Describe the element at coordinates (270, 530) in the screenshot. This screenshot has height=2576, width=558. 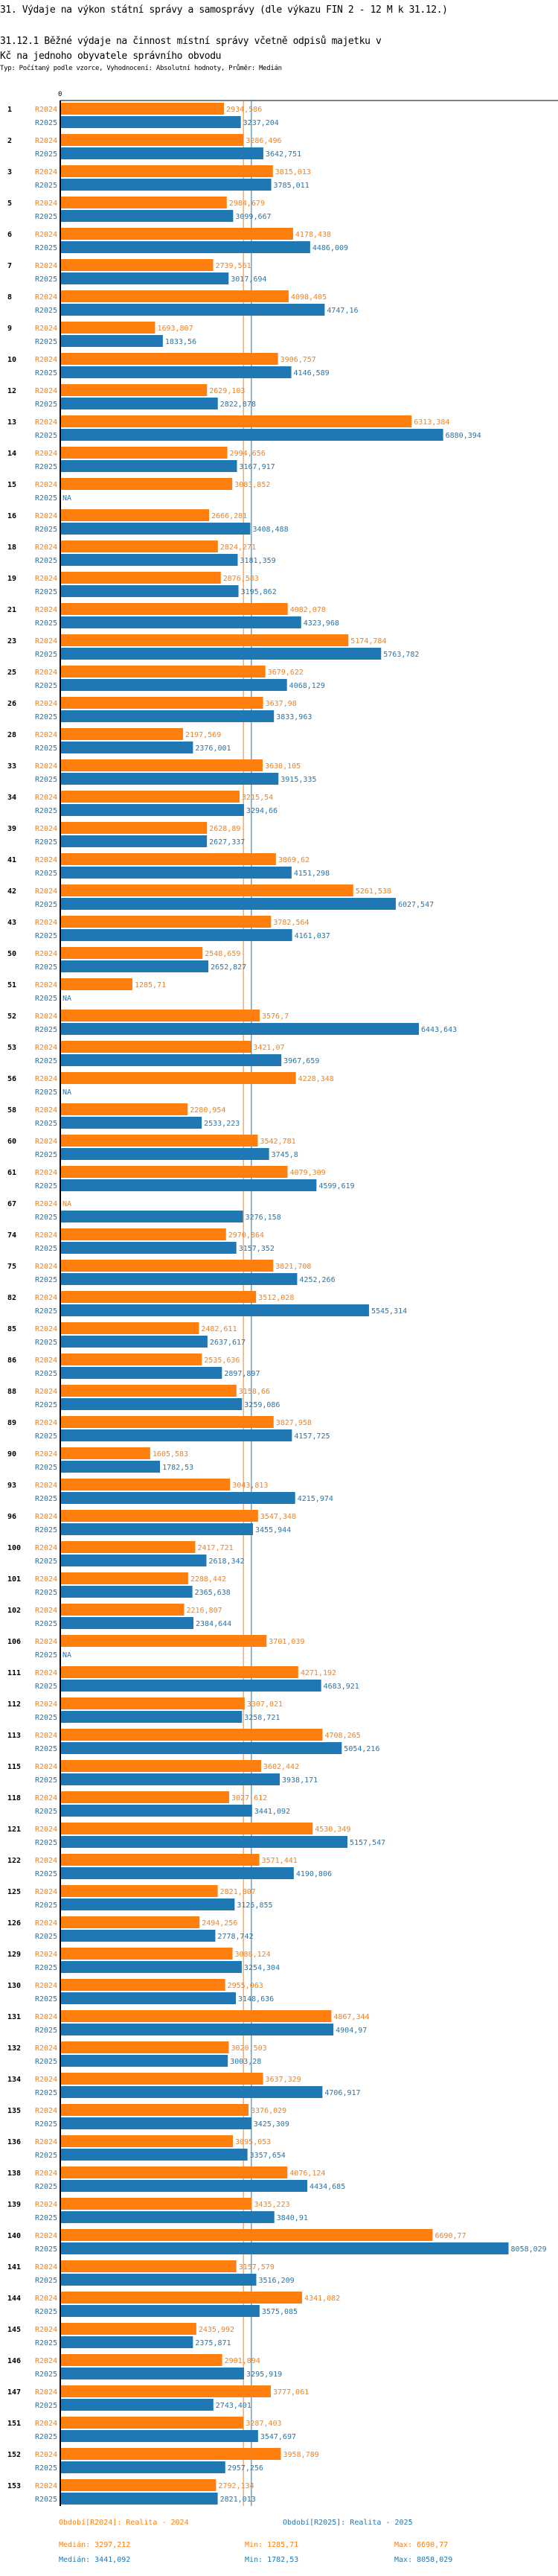
I see `value-label: 3408,488` at that location.